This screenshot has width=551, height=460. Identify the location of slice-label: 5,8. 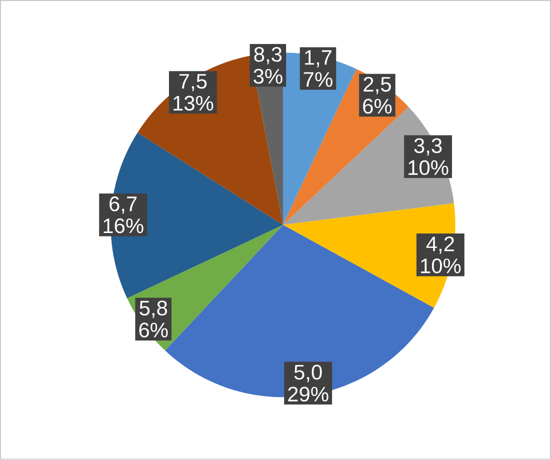
(154, 309).